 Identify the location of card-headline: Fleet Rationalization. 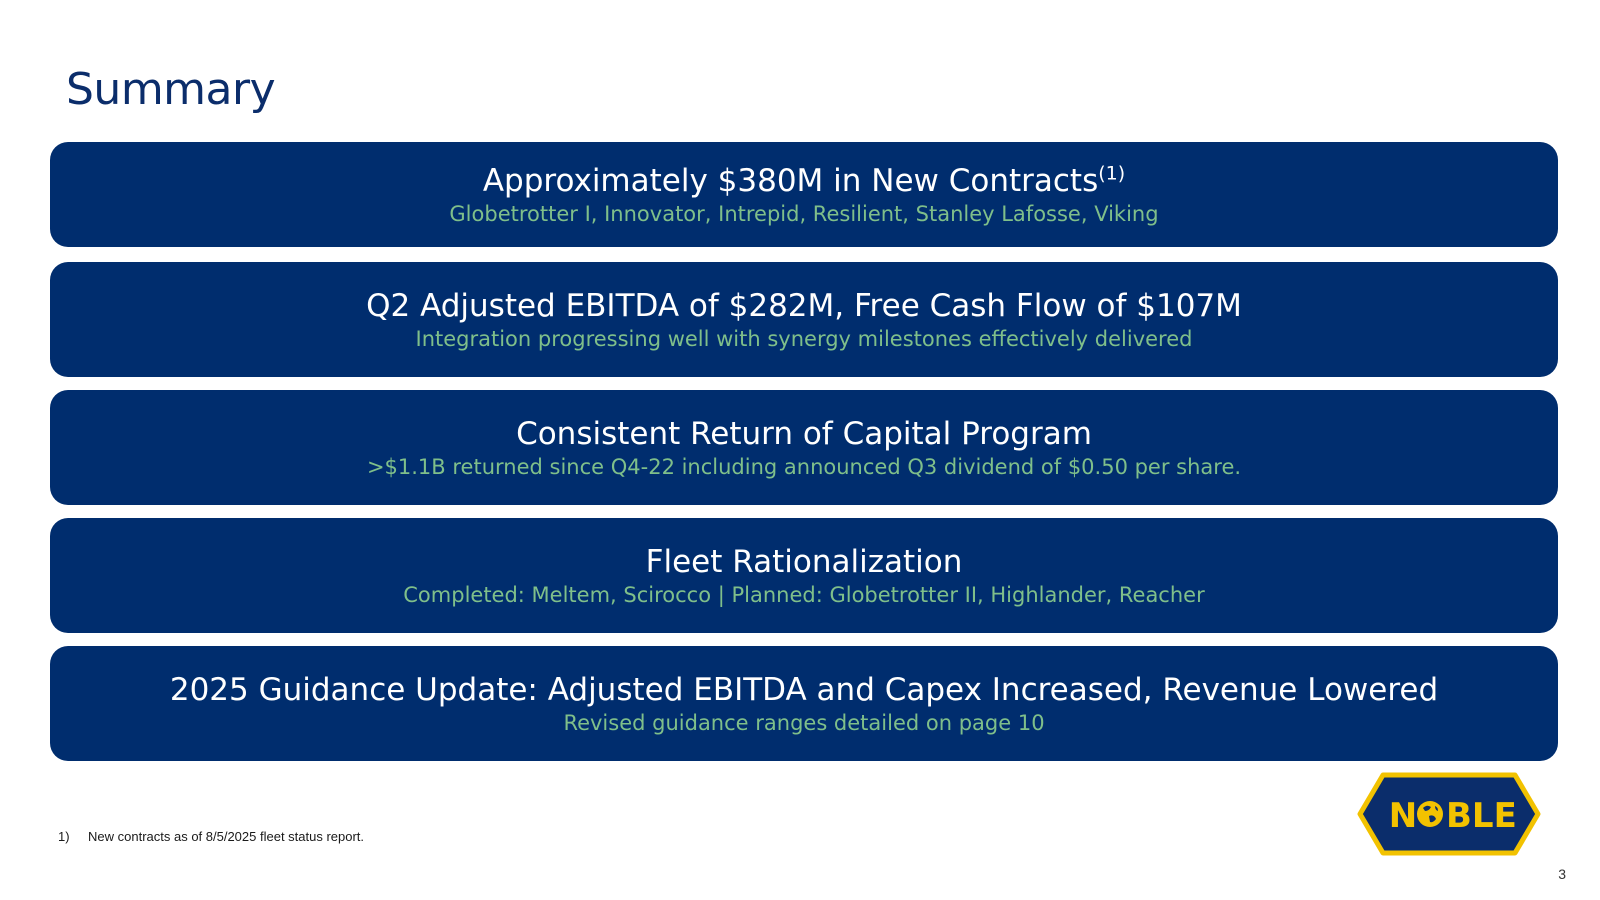
(804, 561).